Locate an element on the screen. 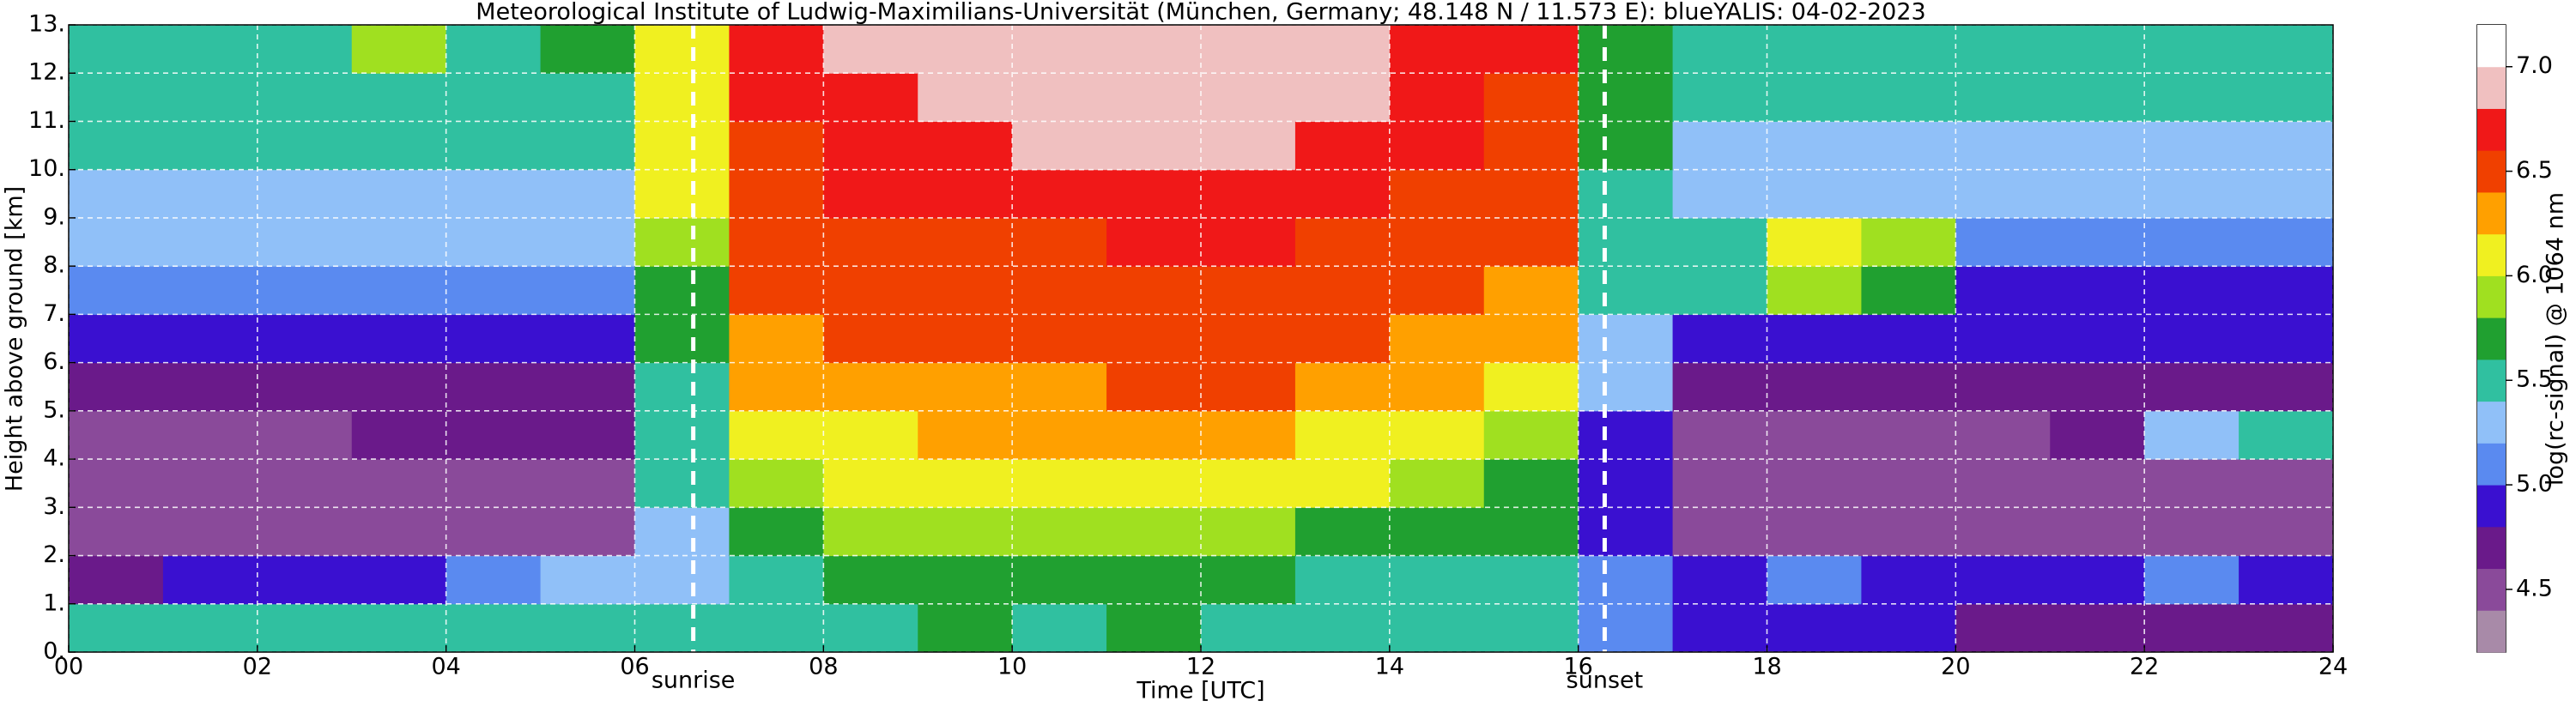 The width and height of the screenshot is (2576, 707). y-tick-label: 9. is located at coordinates (54, 216).